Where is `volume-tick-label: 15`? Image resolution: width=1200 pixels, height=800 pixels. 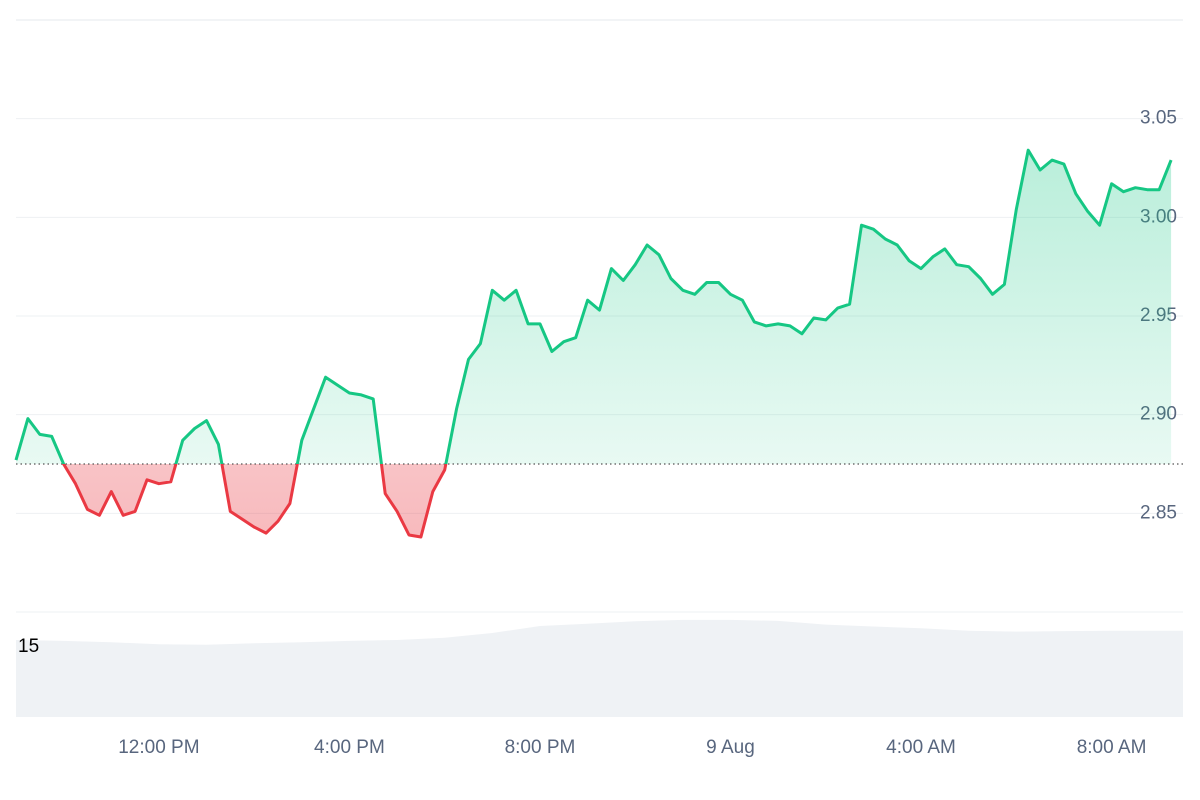 volume-tick-label: 15 is located at coordinates (28, 646).